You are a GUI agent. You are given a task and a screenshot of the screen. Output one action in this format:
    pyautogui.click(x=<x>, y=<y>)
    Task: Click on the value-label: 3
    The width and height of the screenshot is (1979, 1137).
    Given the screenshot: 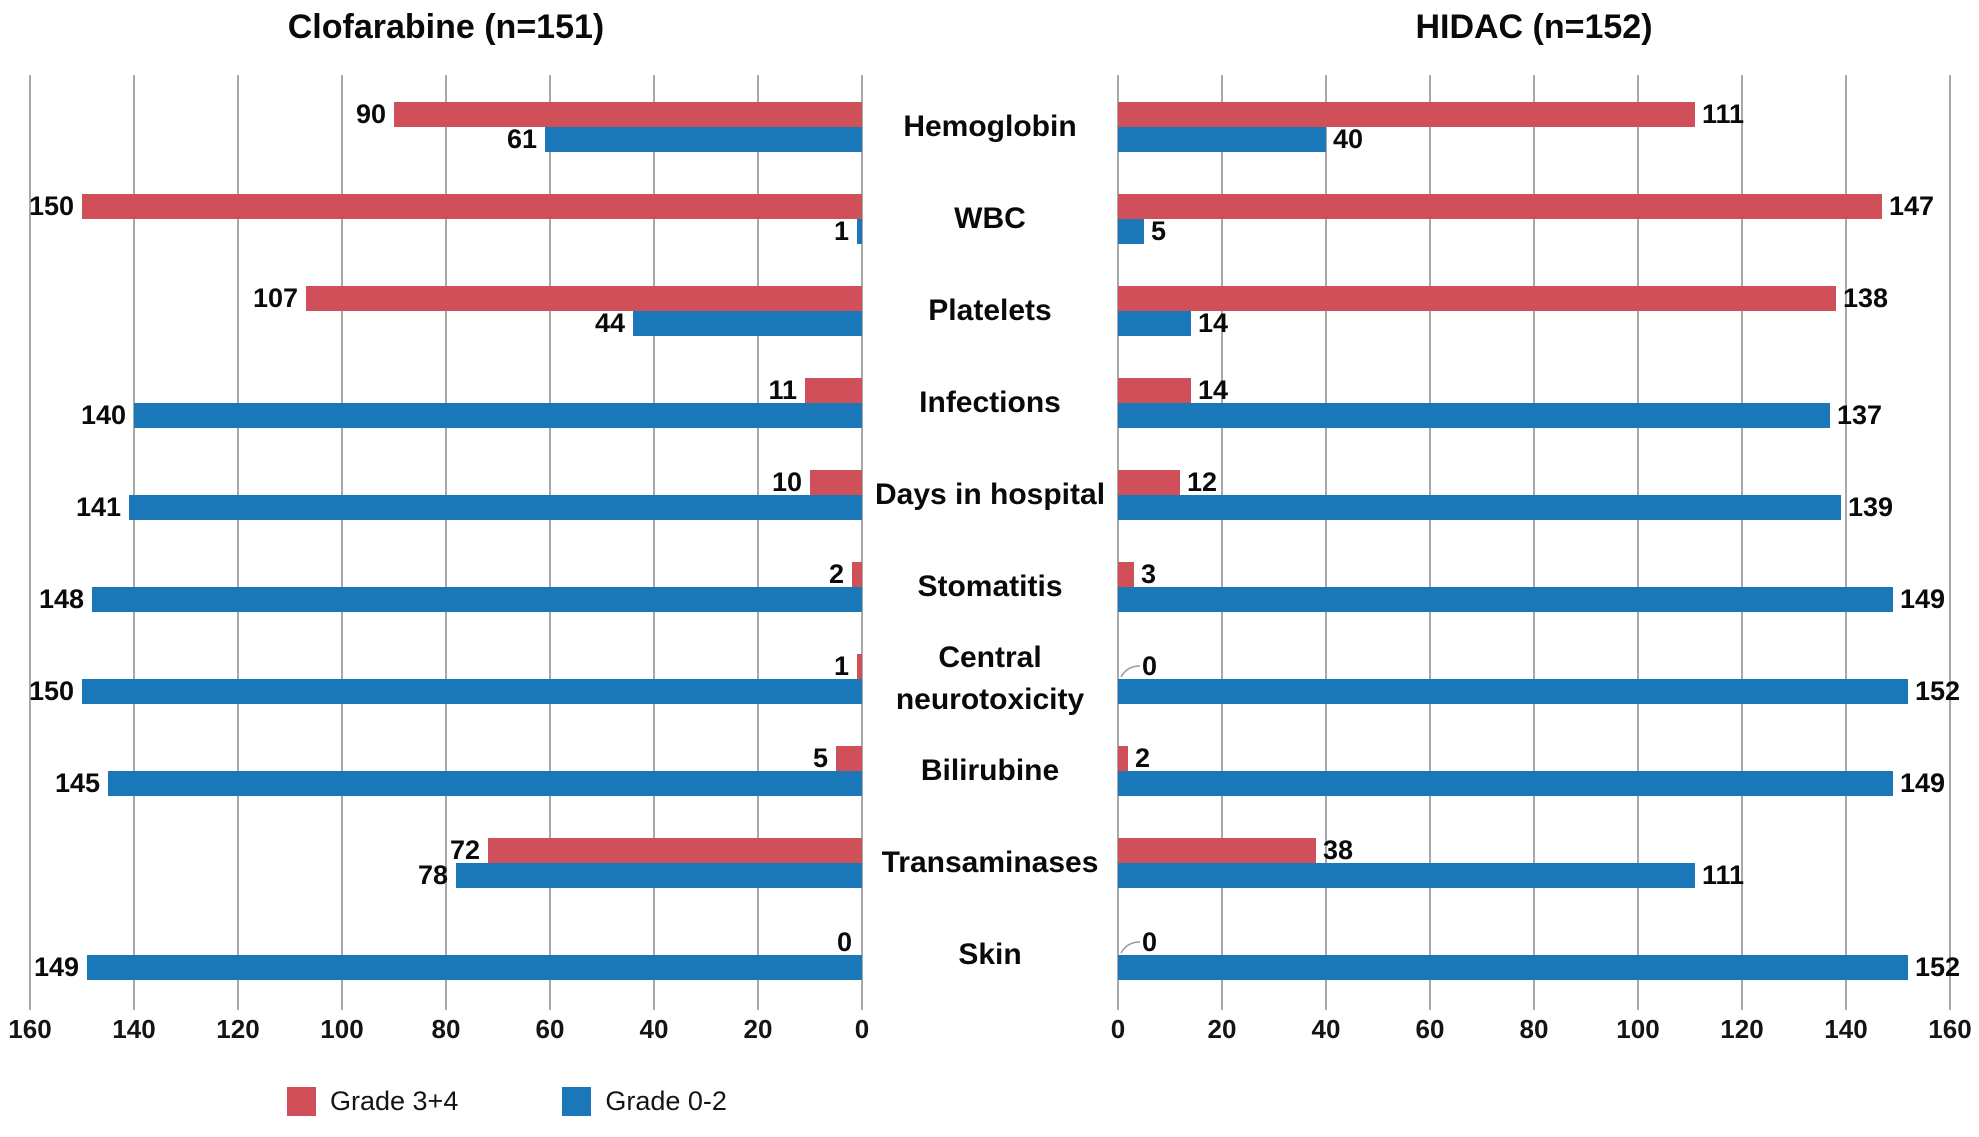 What is the action you would take?
    pyautogui.click(x=1149, y=574)
    